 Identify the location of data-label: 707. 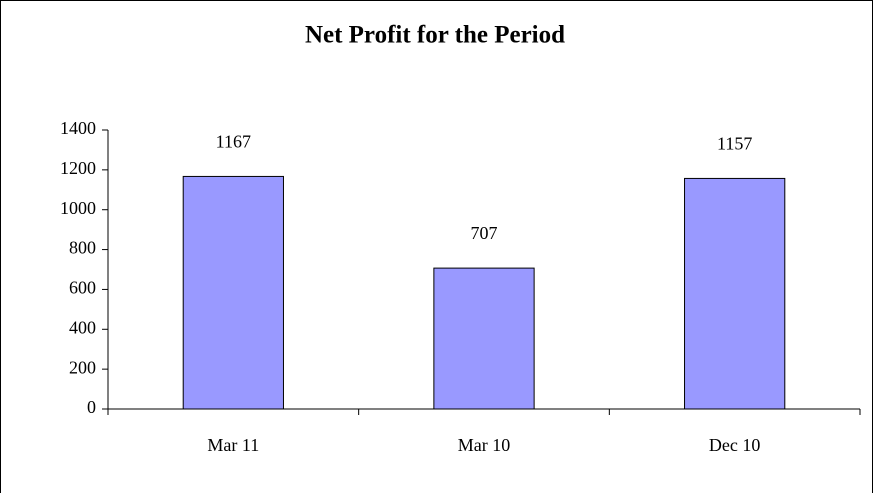
(484, 233).